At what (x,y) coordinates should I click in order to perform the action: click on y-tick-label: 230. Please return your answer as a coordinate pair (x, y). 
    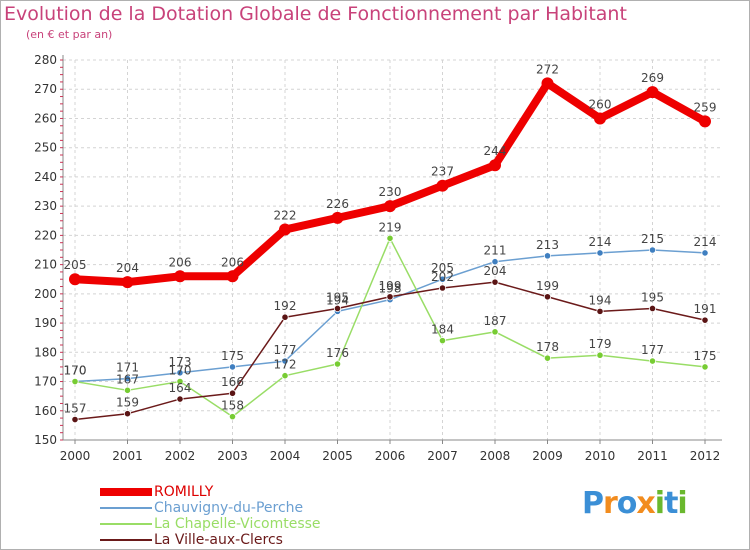
    Looking at the image, I should click on (45, 206).